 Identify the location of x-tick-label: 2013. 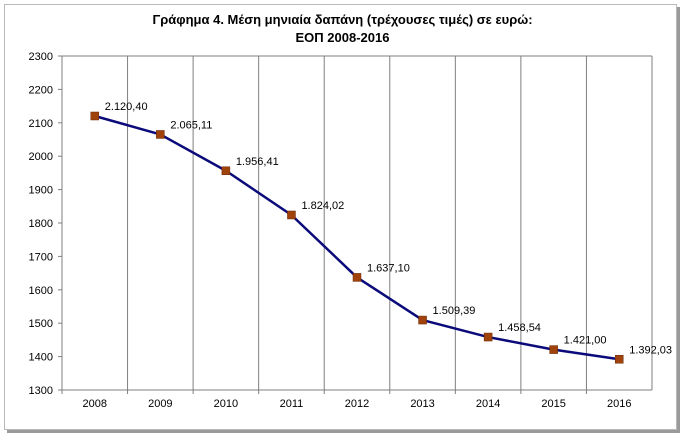
(422, 404).